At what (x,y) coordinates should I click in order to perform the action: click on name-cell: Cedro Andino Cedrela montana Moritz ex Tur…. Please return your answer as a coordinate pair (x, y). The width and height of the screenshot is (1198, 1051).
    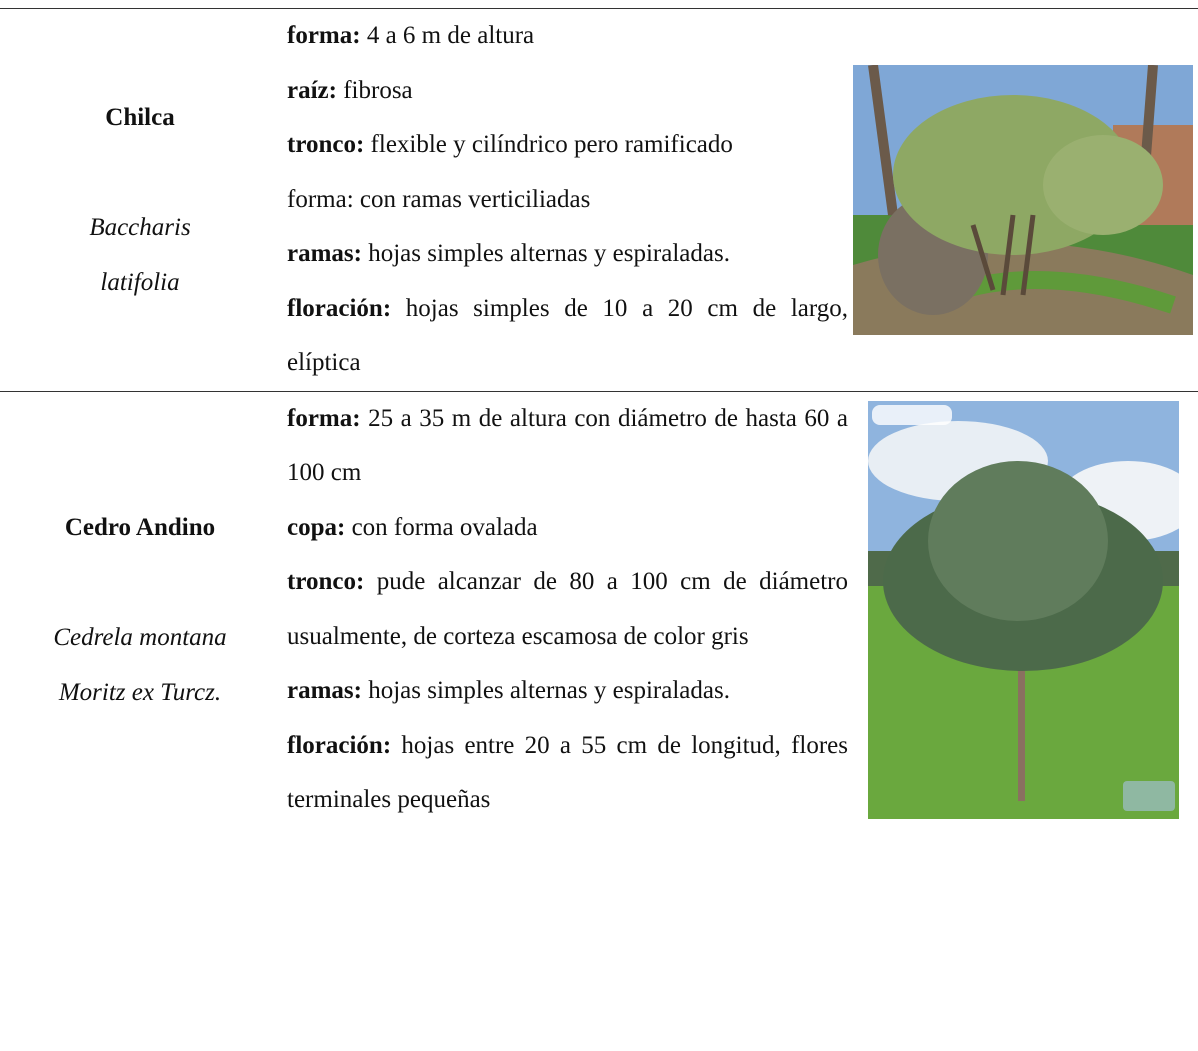
    Looking at the image, I should click on (140, 610).